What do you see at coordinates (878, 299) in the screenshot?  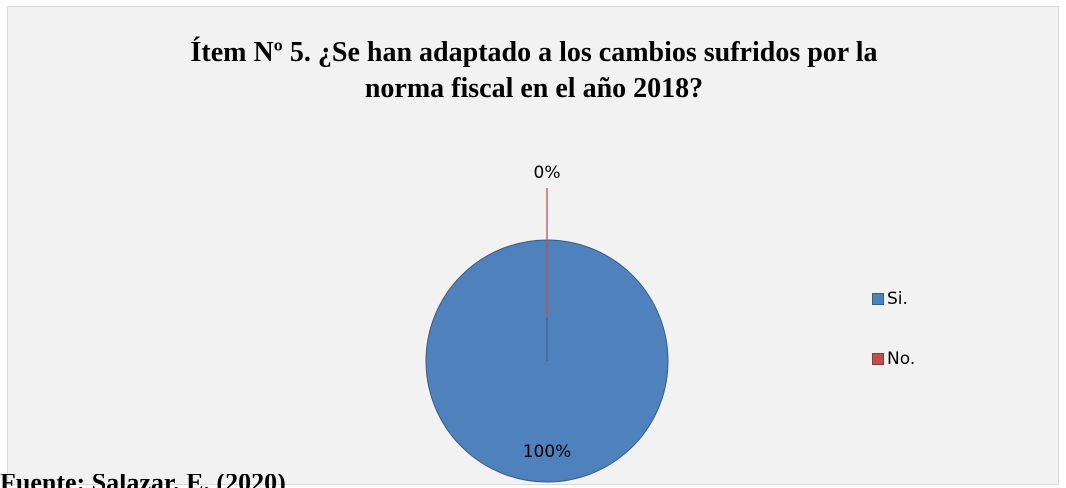 I see `legend-swatch-si` at bounding box center [878, 299].